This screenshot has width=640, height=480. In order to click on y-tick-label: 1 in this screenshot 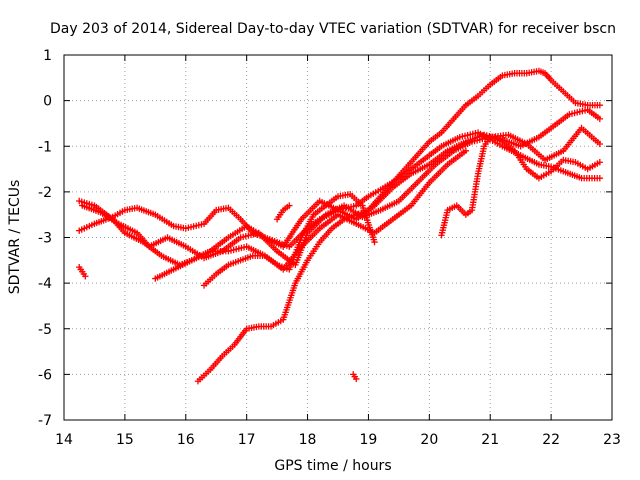, I will do `click(47, 56)`.